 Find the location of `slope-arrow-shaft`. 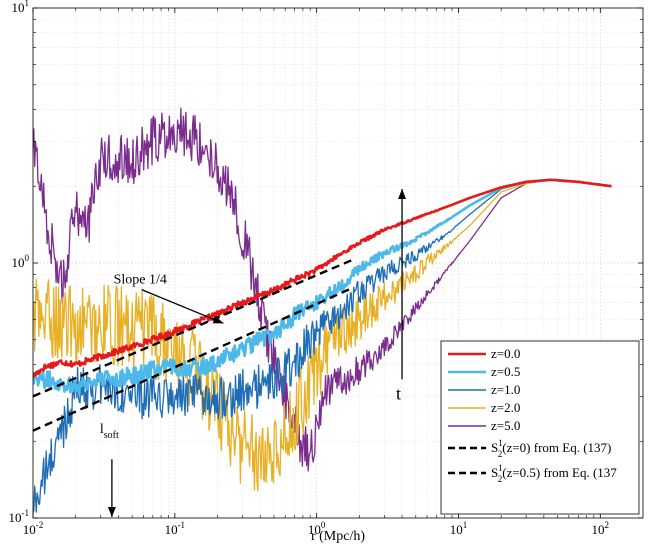

slope-arrow-shaft is located at coordinates (182, 306).